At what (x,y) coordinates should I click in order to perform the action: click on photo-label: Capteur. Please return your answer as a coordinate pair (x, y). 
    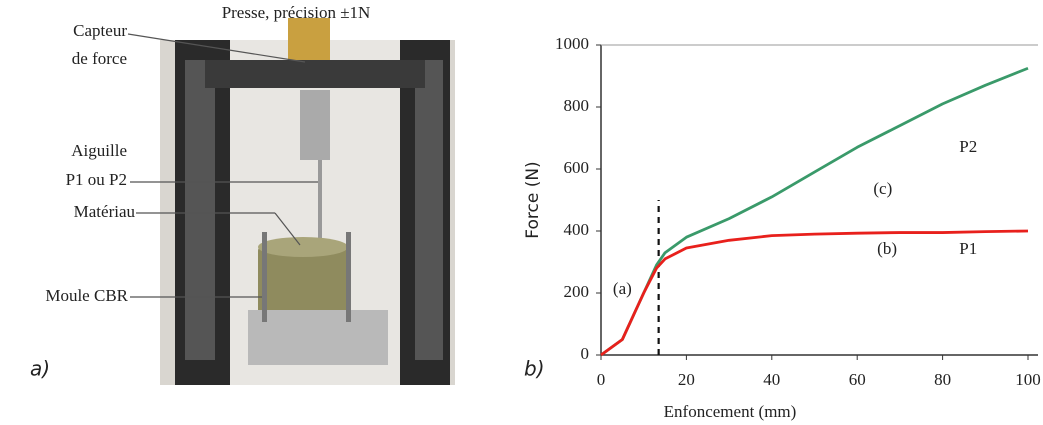
    Looking at the image, I should click on (100, 30).